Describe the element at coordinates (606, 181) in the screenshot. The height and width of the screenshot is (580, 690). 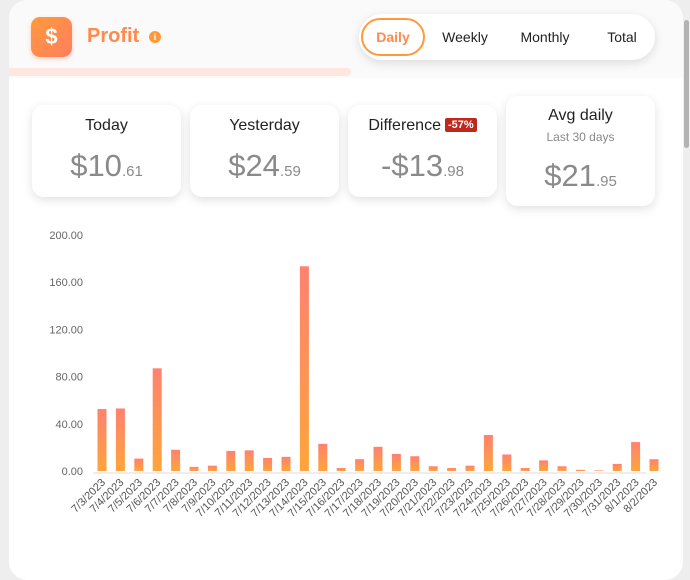
I see `stat-value-cents: .95` at that location.